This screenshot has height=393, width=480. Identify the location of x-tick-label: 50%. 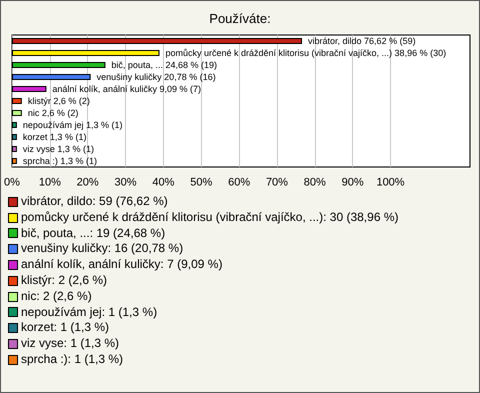
(201, 182).